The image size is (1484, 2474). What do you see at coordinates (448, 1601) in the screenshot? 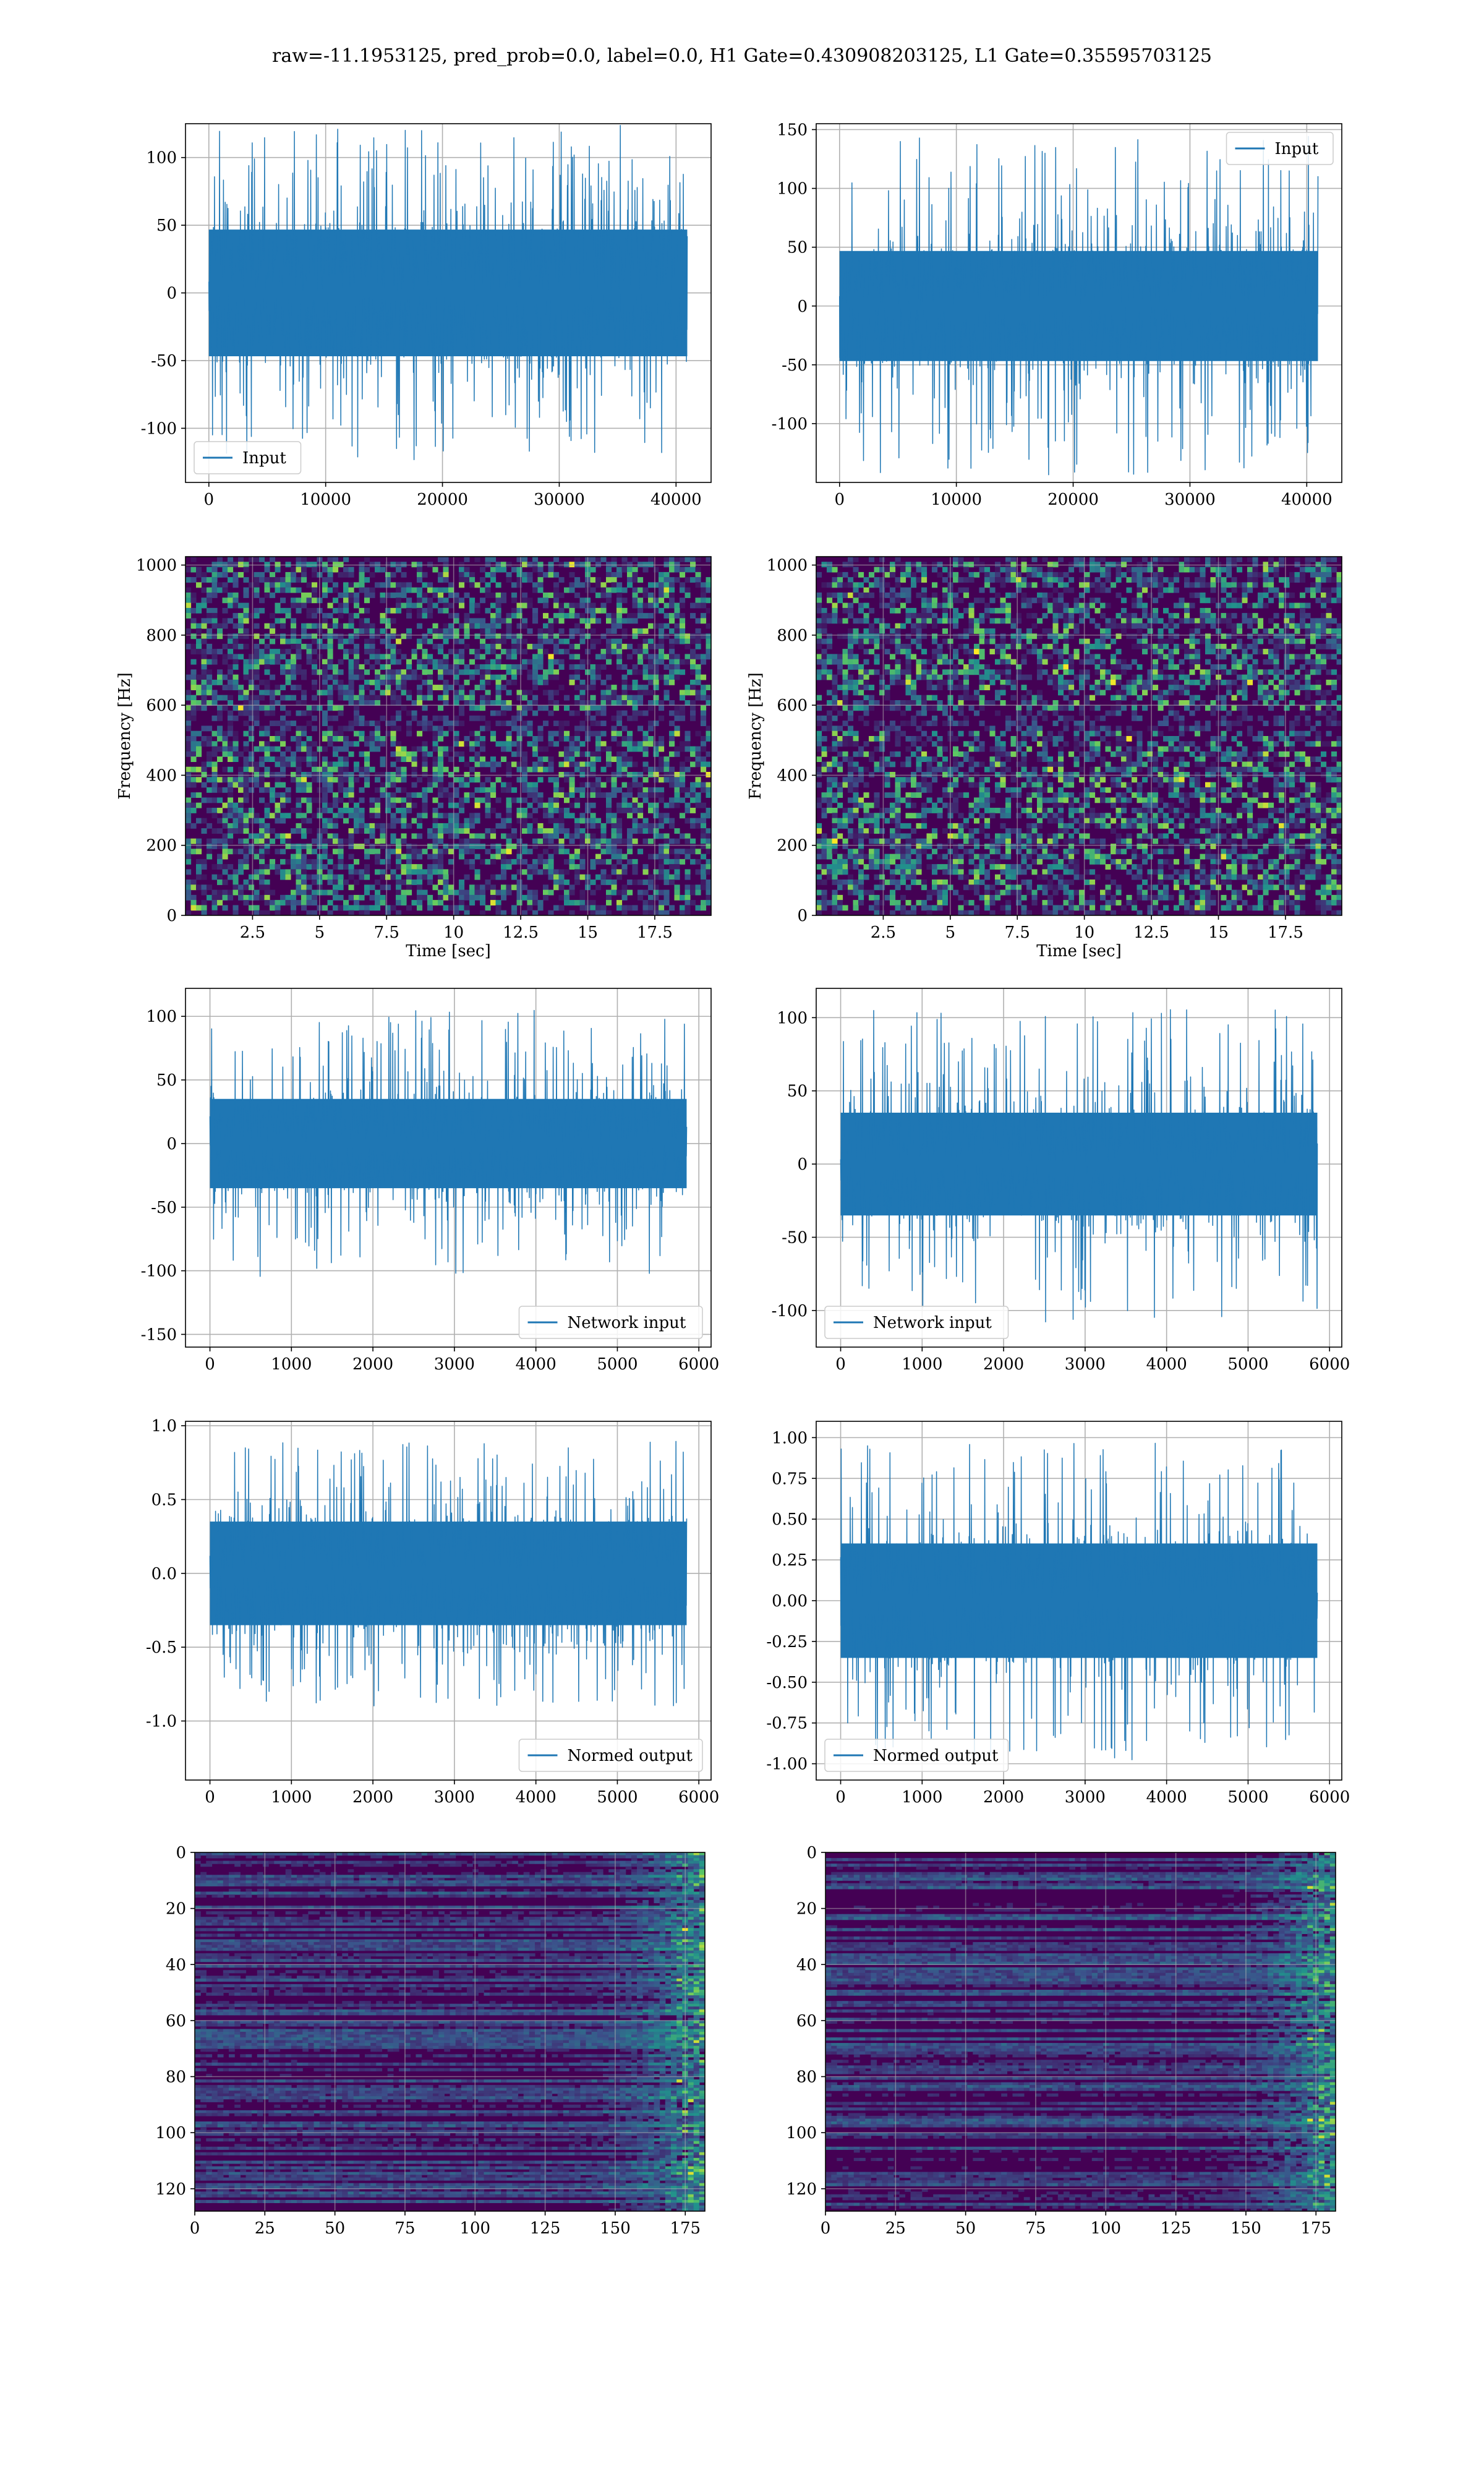
I see `normed-output-left-spine` at bounding box center [448, 1601].